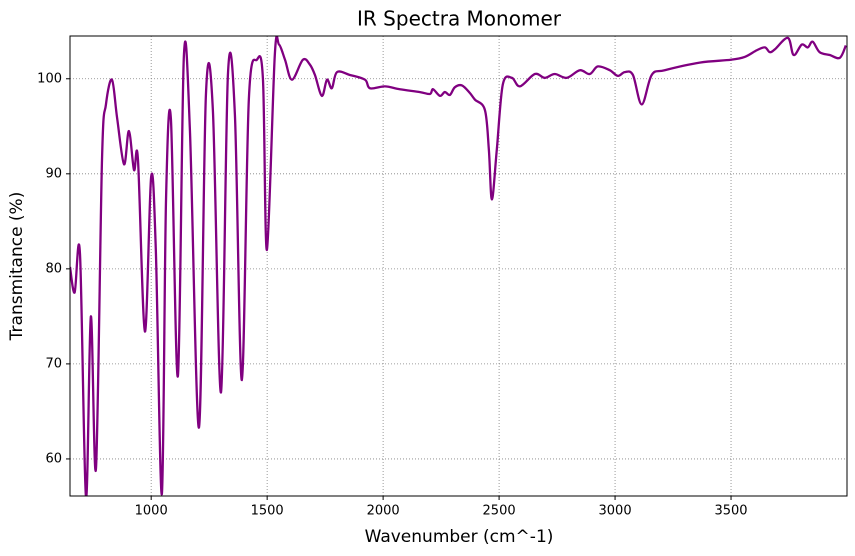 Image resolution: width=855 pixels, height=556 pixels. What do you see at coordinates (53, 173) in the screenshot?
I see `y-tick-label: 90` at bounding box center [53, 173].